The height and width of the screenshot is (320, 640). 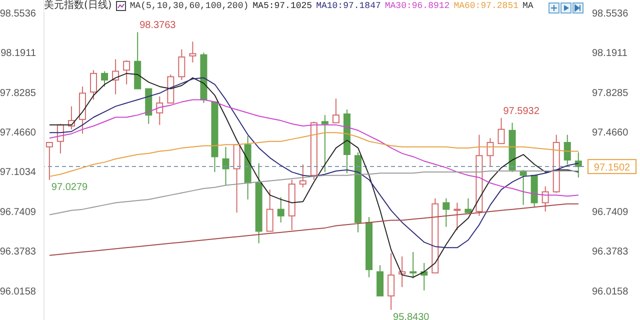 What do you see at coordinates (610, 14) in the screenshot?
I see `y2-tick-label: 98.5536` at bounding box center [610, 14].